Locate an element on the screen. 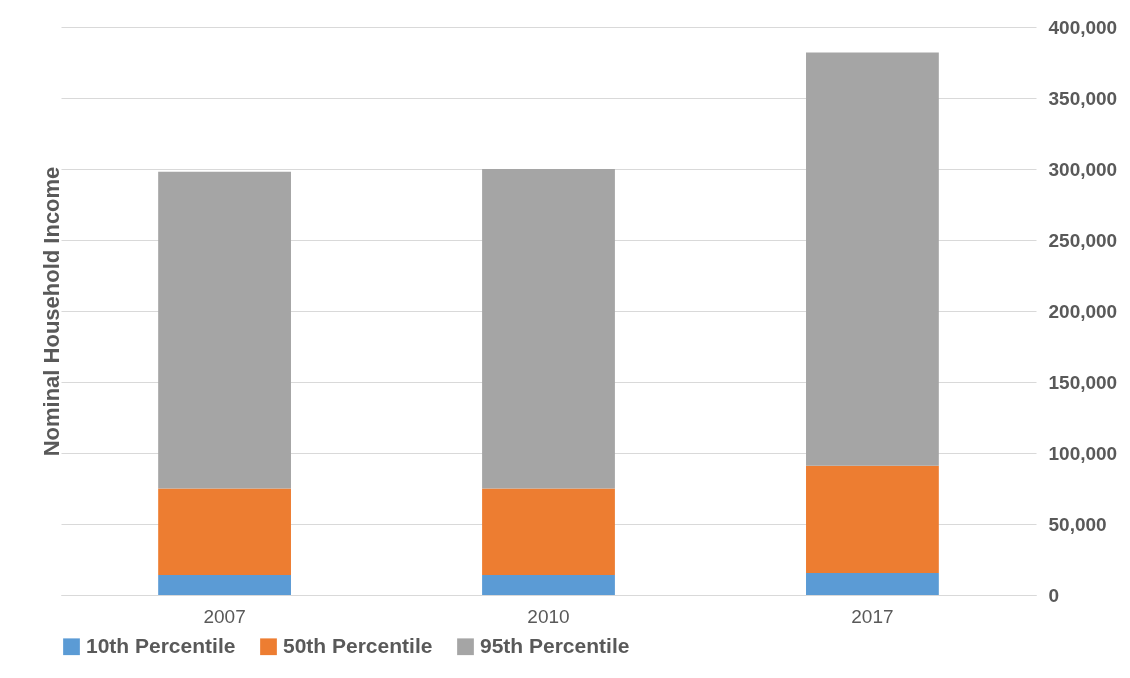 The height and width of the screenshot is (678, 1130). y-tick-label: 350,000 is located at coordinates (1083, 98).